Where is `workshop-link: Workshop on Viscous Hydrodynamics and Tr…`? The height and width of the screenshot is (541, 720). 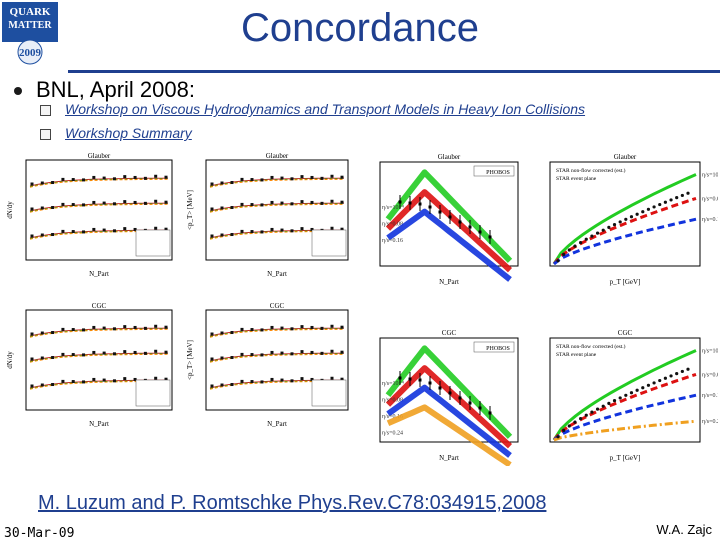
workshop-link: Workshop on Viscous Hydrodynamics and Tr… is located at coordinates (325, 109).